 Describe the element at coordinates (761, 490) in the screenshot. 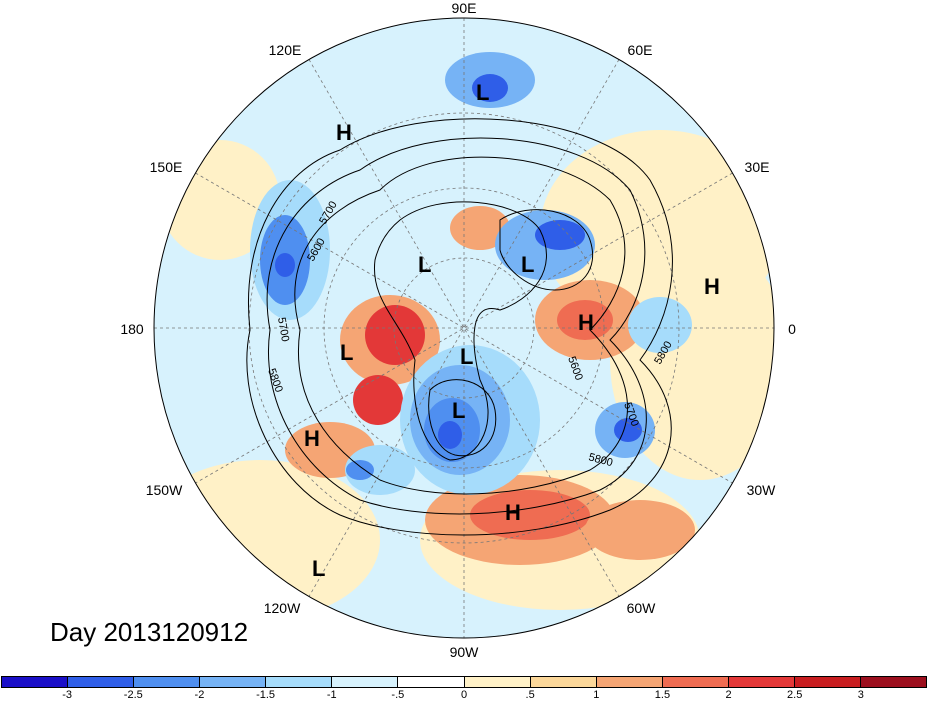

I see `lon-label-30w: 30W` at that location.